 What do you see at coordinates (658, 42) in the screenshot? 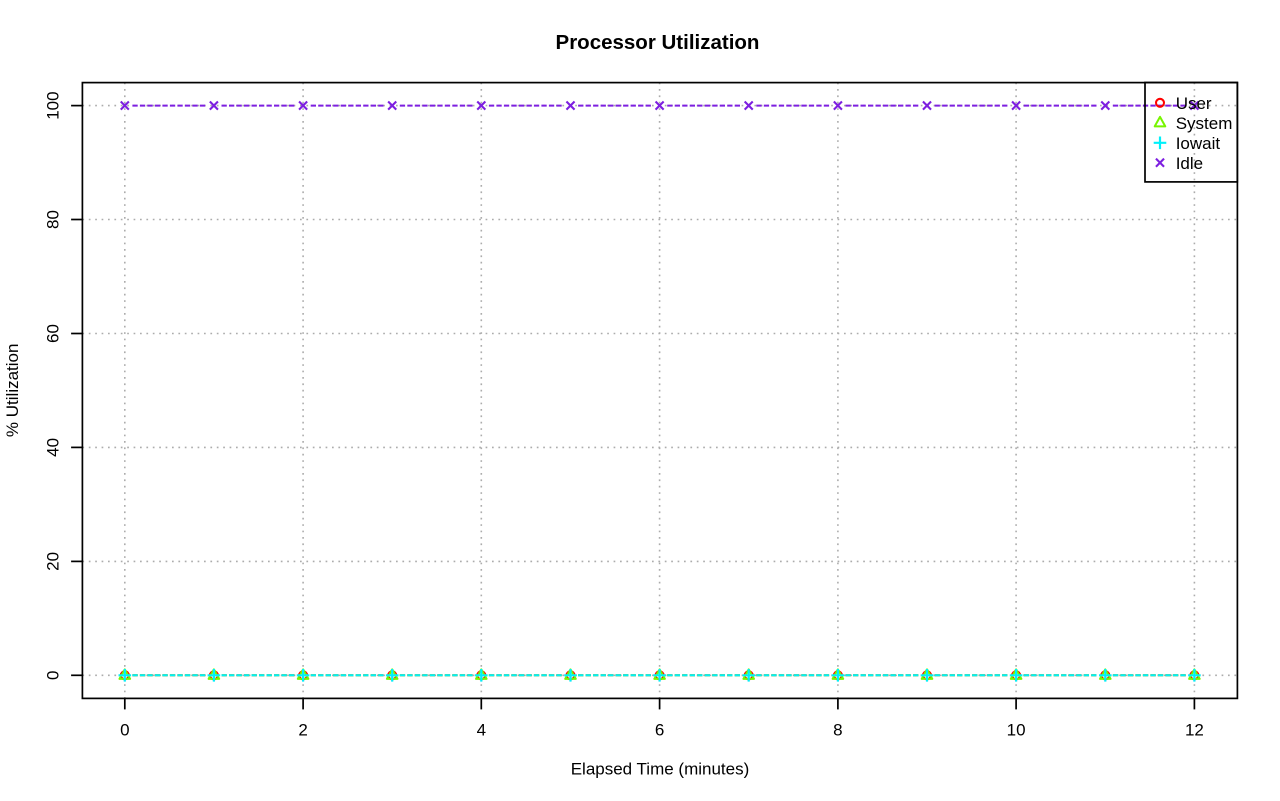
I see `svg-text: Processor Utilization` at bounding box center [658, 42].